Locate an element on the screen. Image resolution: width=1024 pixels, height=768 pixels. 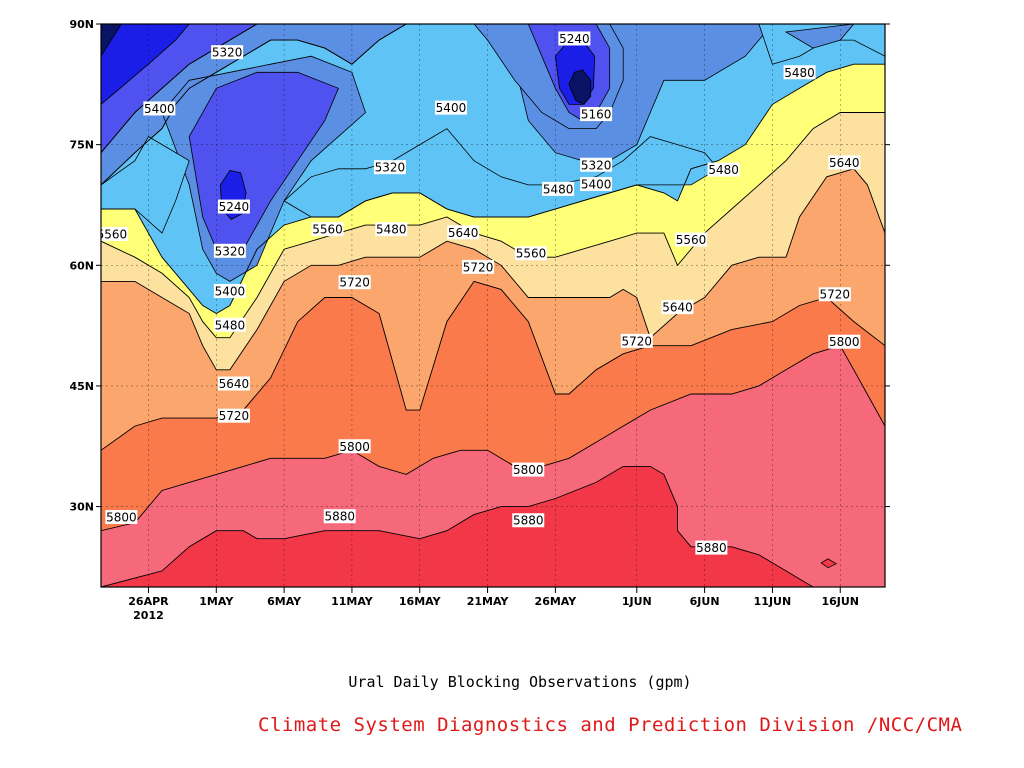
x-tick-label: 21MAY is located at coordinates (488, 601).